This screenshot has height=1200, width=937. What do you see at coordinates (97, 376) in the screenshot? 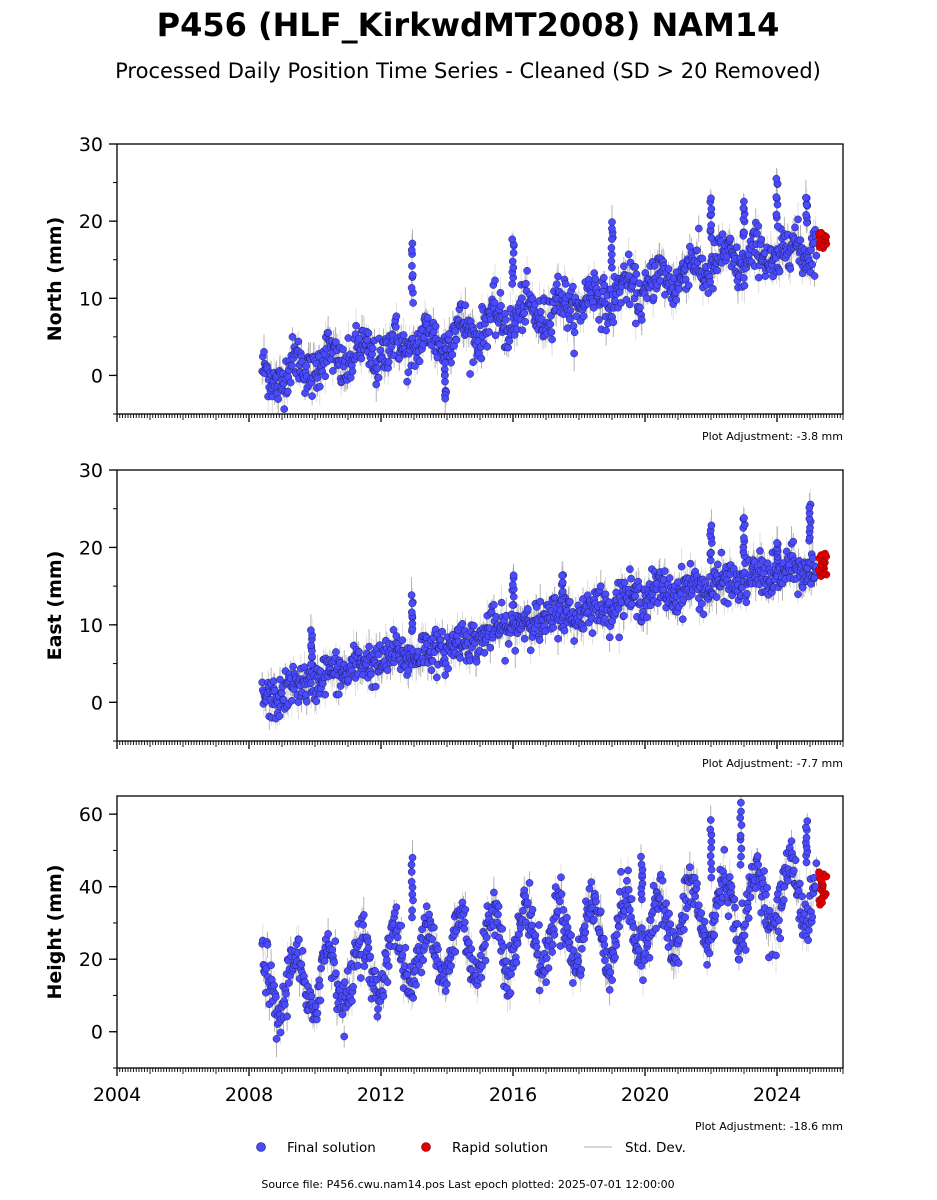
I see `y-tick-label: 0` at bounding box center [97, 376].